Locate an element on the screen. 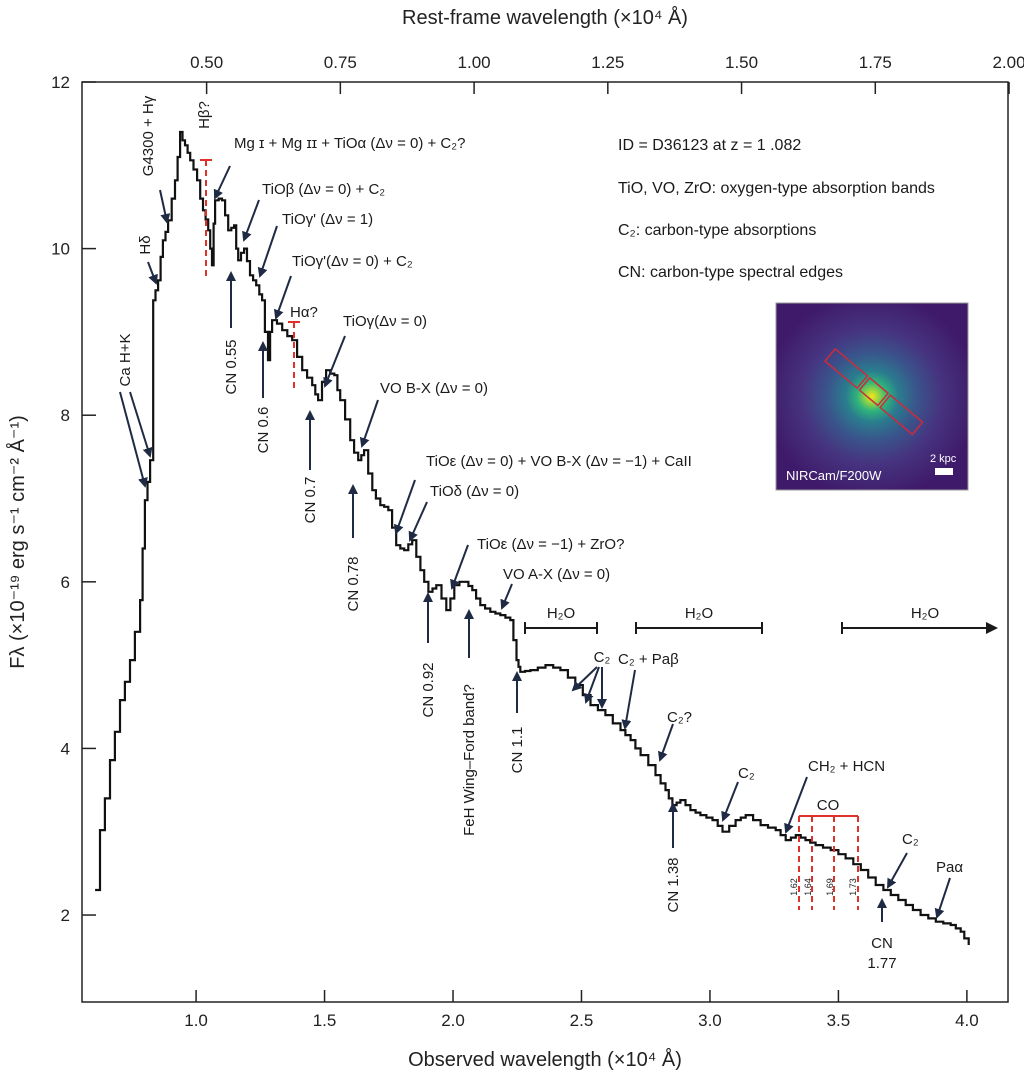  label-mg: Mg ɪ + Mg ɪɪ + TiOα (Δν = 0) + C₂? is located at coordinates (349, 143).